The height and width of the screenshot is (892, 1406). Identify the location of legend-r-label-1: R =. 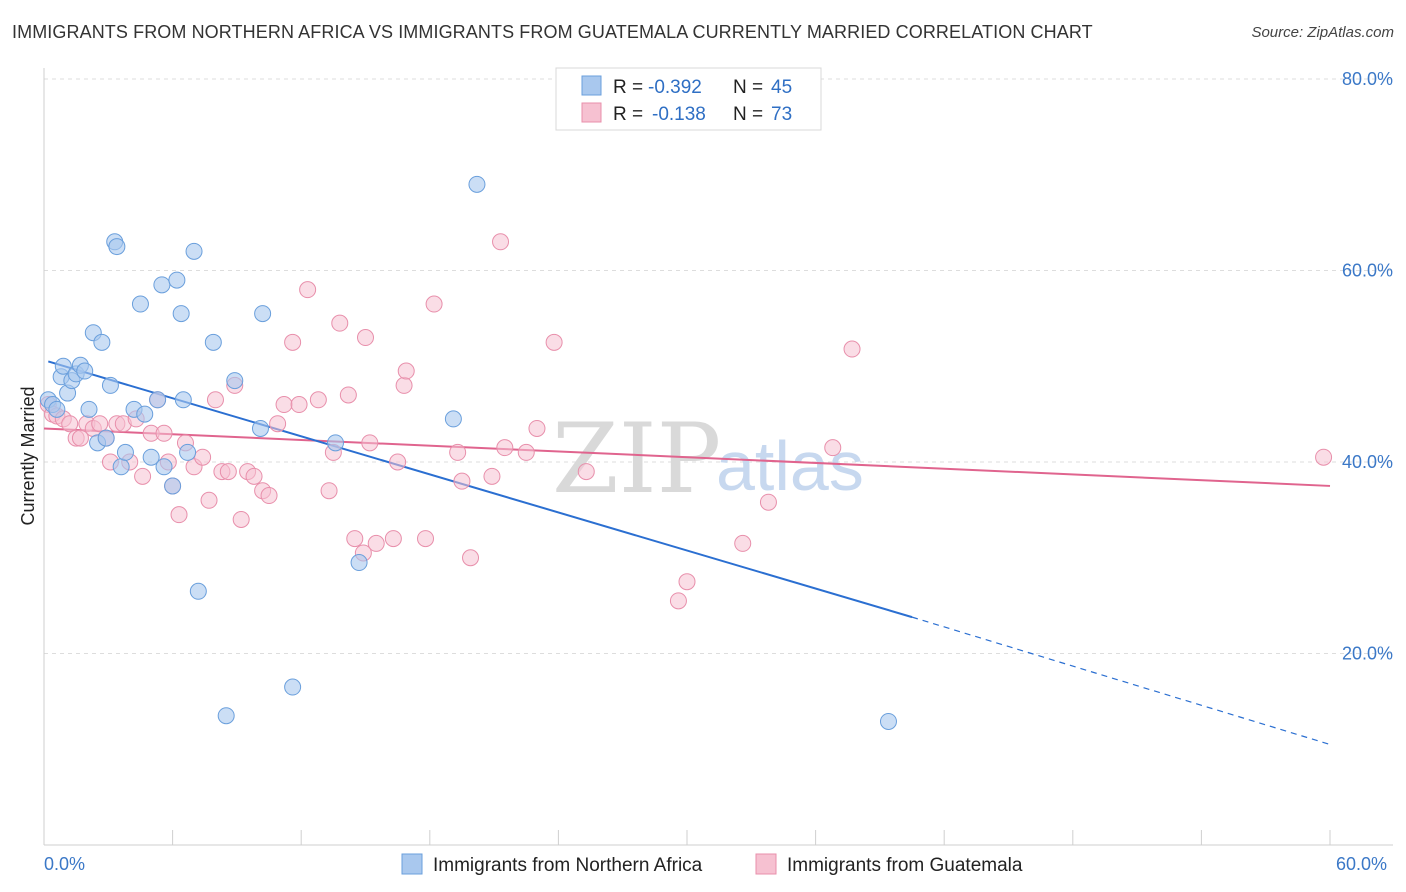
(628, 87).